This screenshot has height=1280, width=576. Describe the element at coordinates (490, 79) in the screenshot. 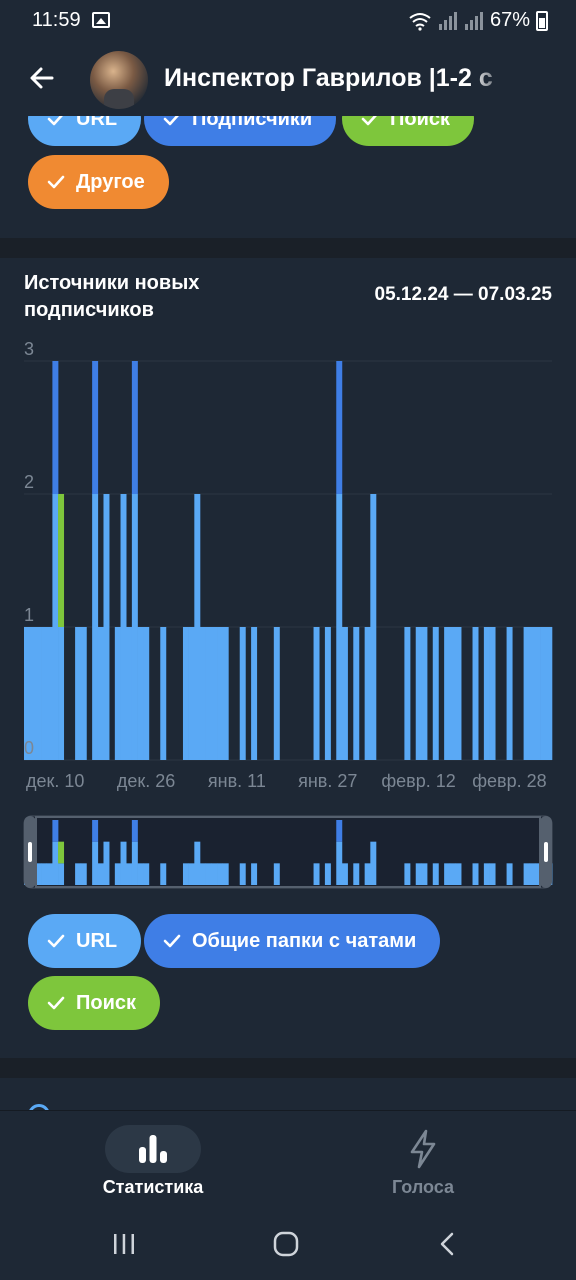

I see `title-fade` at that location.